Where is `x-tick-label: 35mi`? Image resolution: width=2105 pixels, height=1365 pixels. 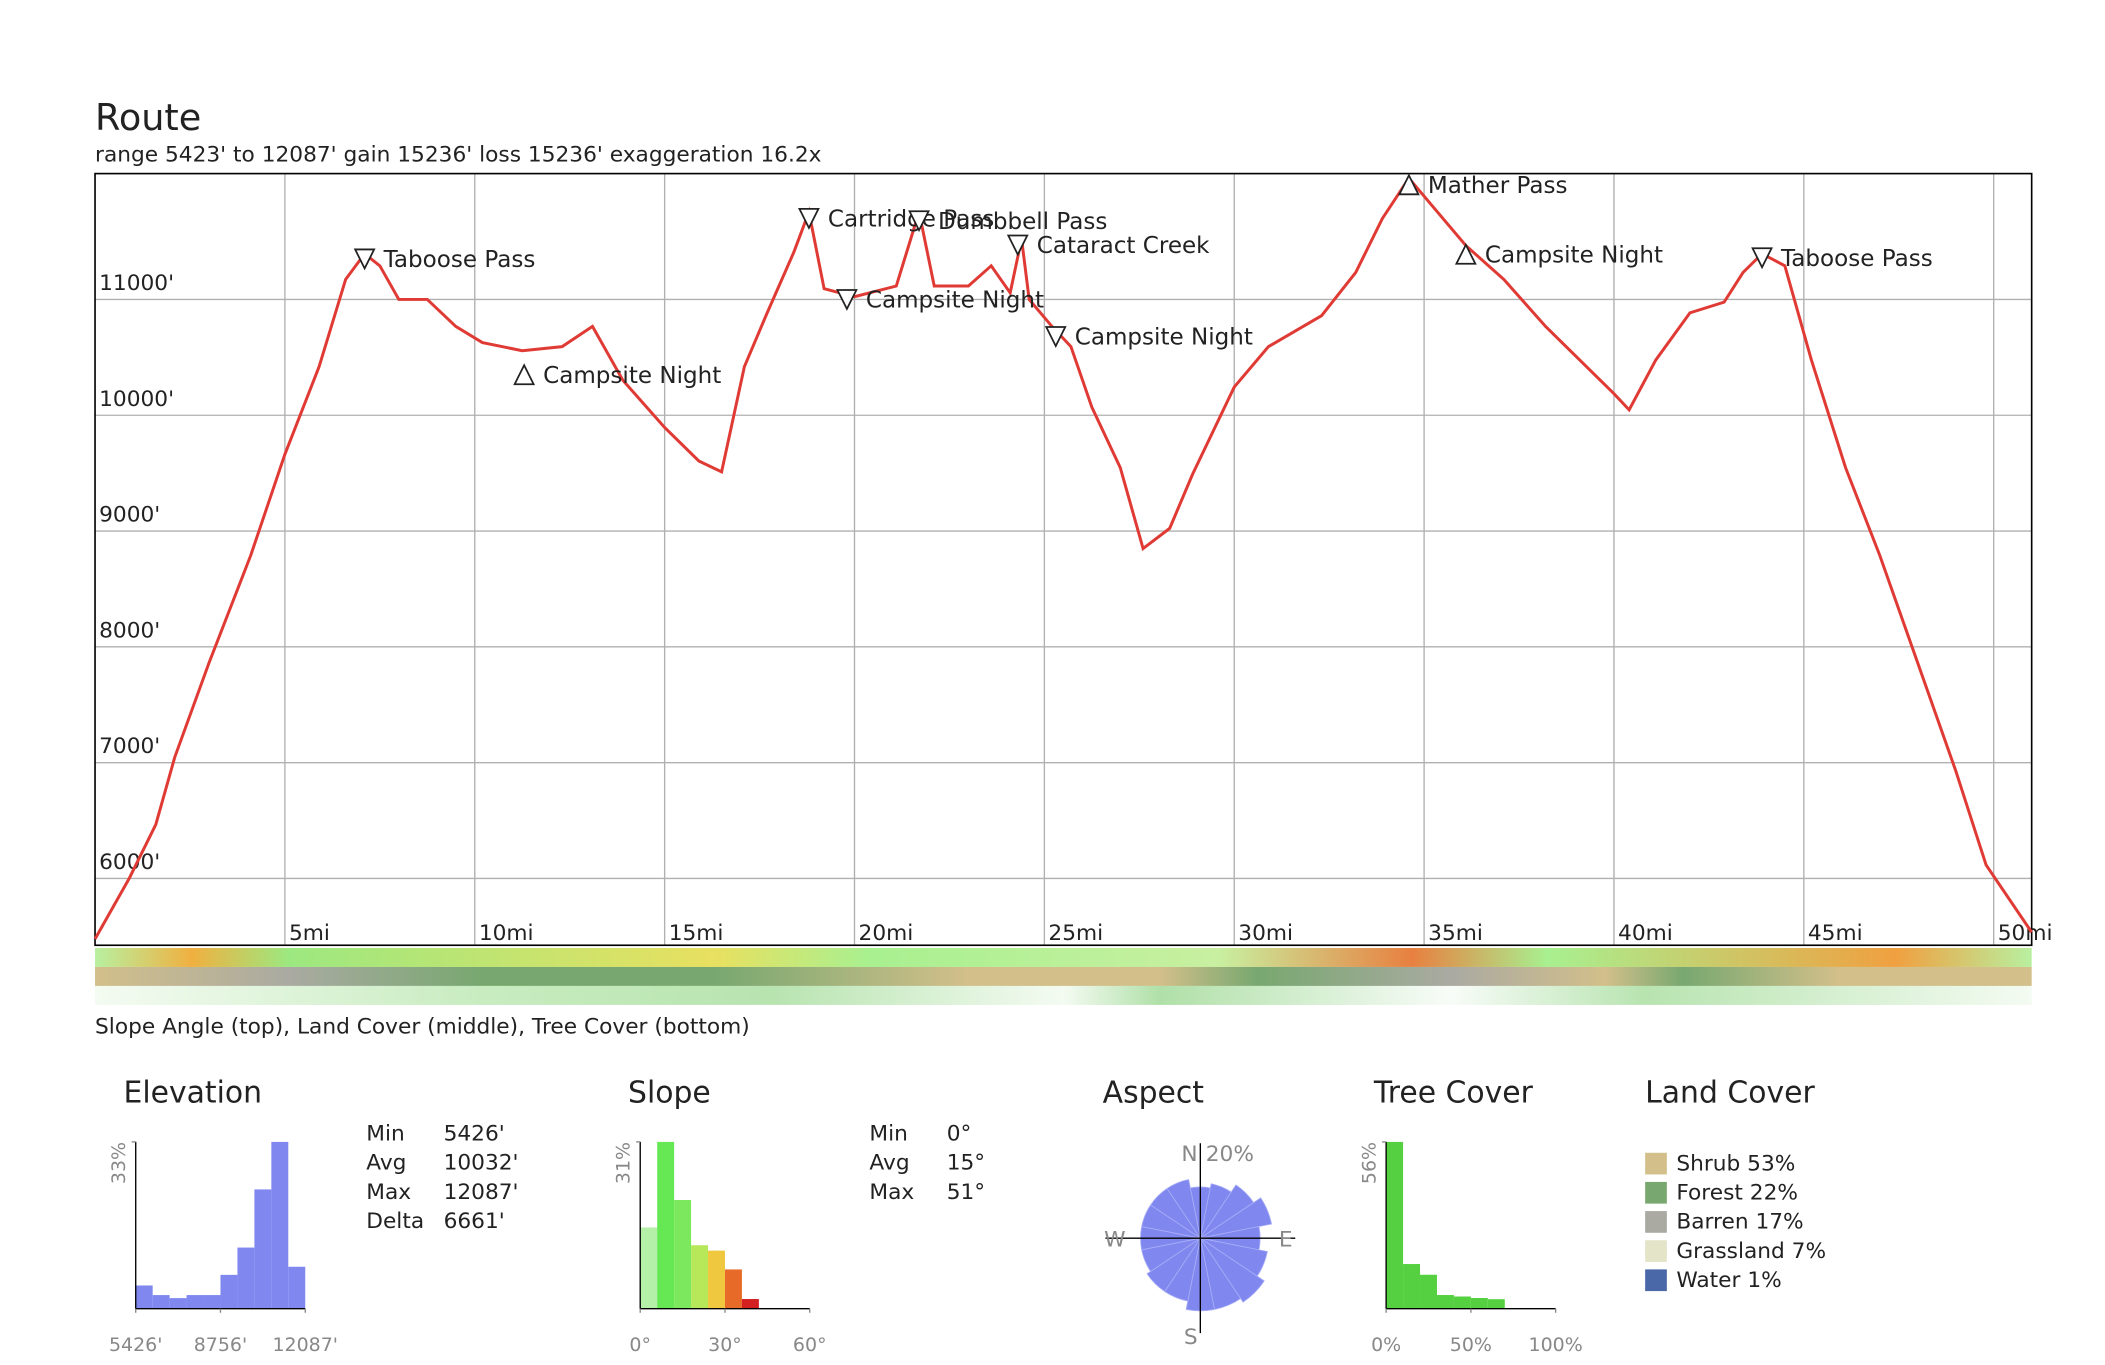
x-tick-label: 35mi is located at coordinates (1455, 933).